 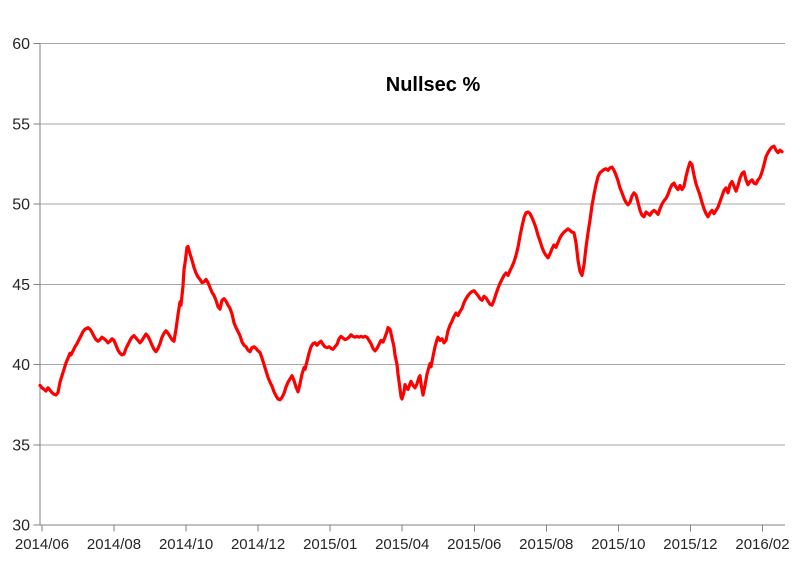 I want to click on x-axis-tick-label: 2015/10, so click(x=618, y=544).